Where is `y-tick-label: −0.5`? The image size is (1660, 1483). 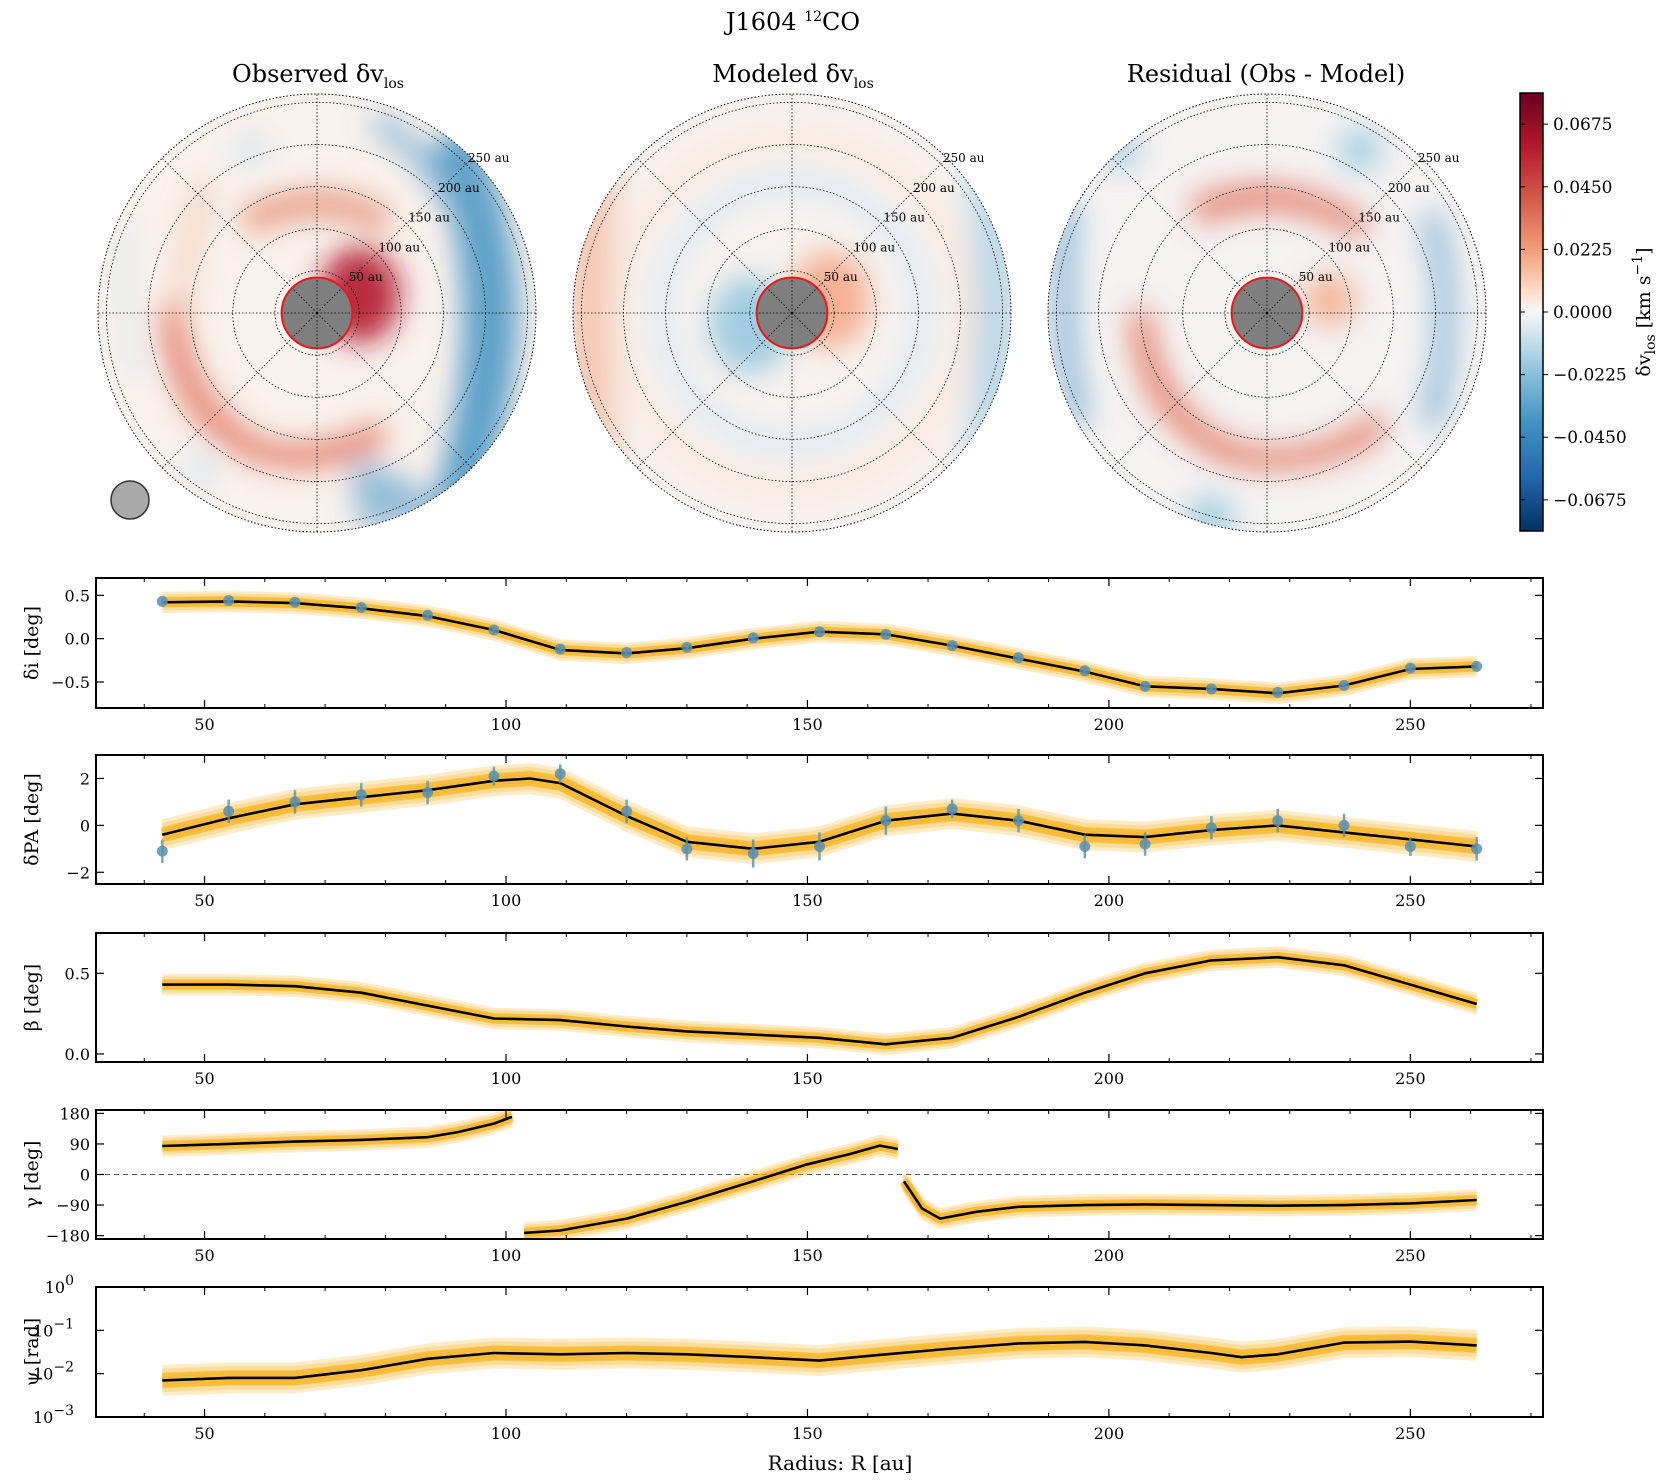 y-tick-label: −0.5 is located at coordinates (70, 682).